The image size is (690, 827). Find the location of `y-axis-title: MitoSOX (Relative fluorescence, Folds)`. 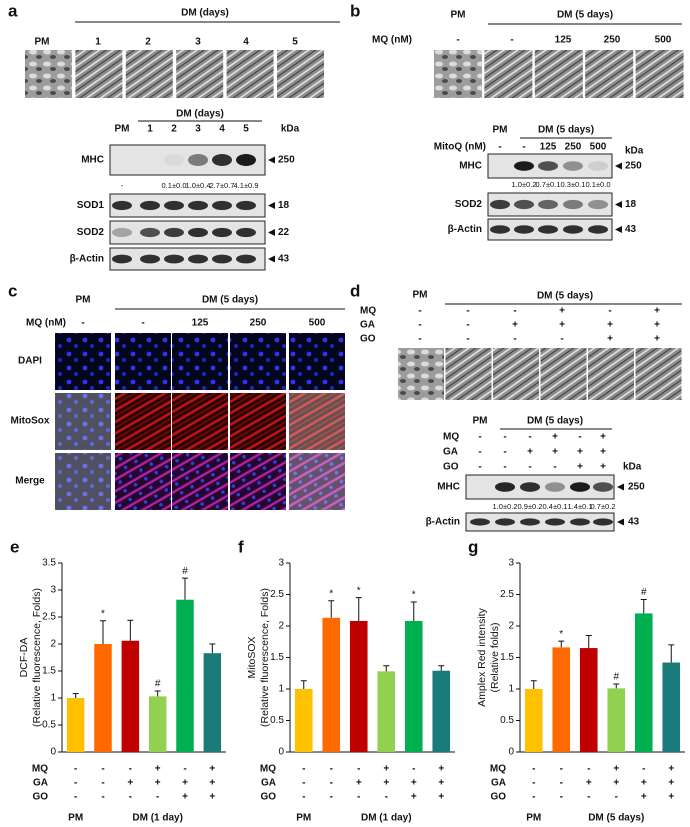

y-axis-title: MitoSOX (Relative fluorescence, Folds) is located at coordinates (258, 657).